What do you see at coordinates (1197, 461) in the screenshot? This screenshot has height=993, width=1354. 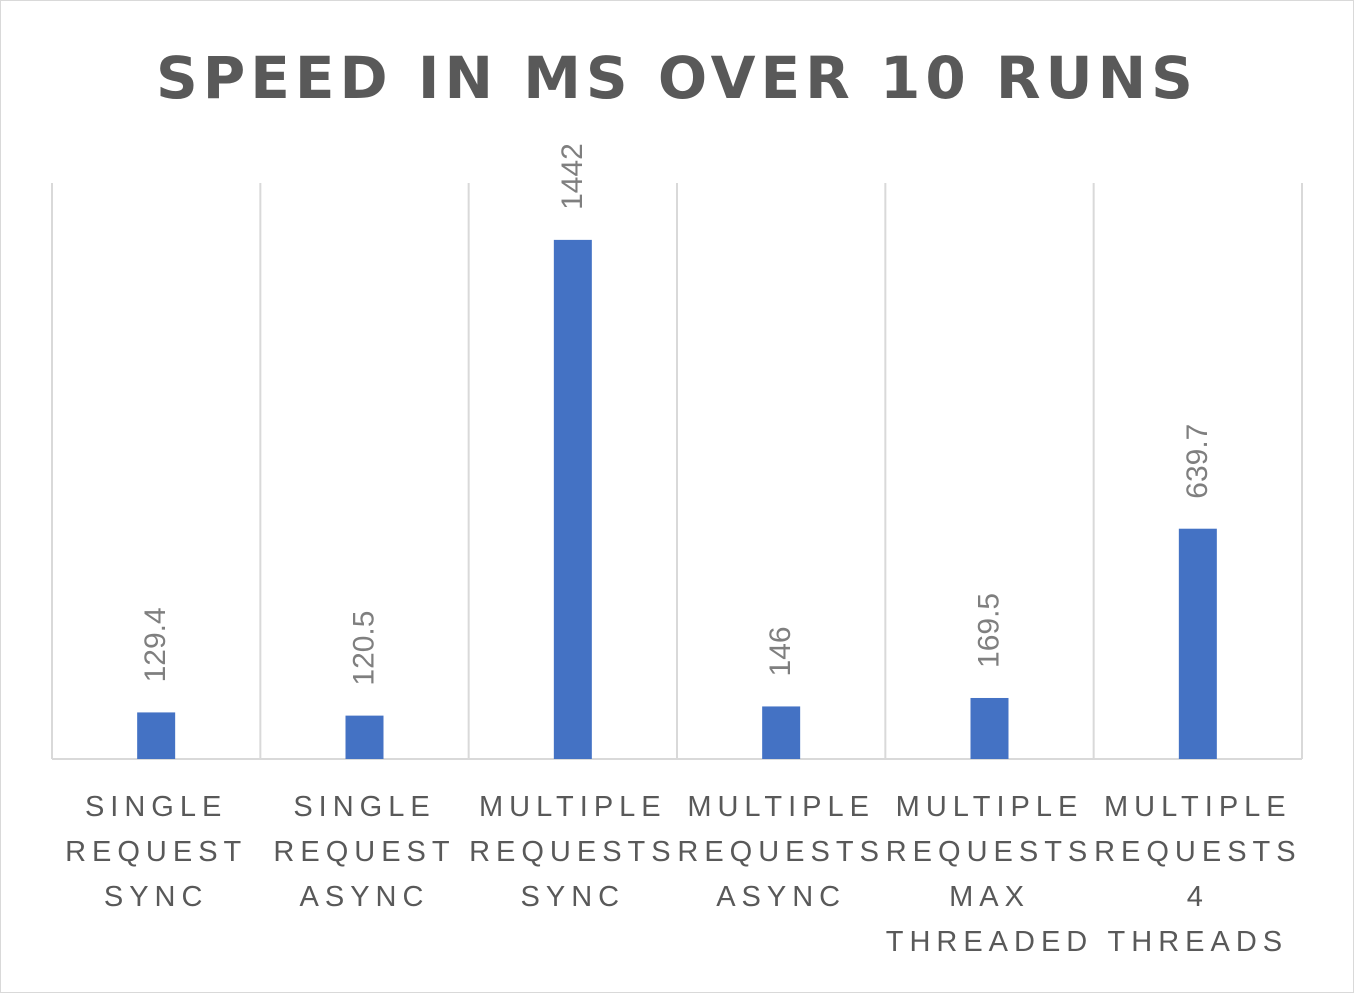 I see `data-label: 639.7` at bounding box center [1197, 461].